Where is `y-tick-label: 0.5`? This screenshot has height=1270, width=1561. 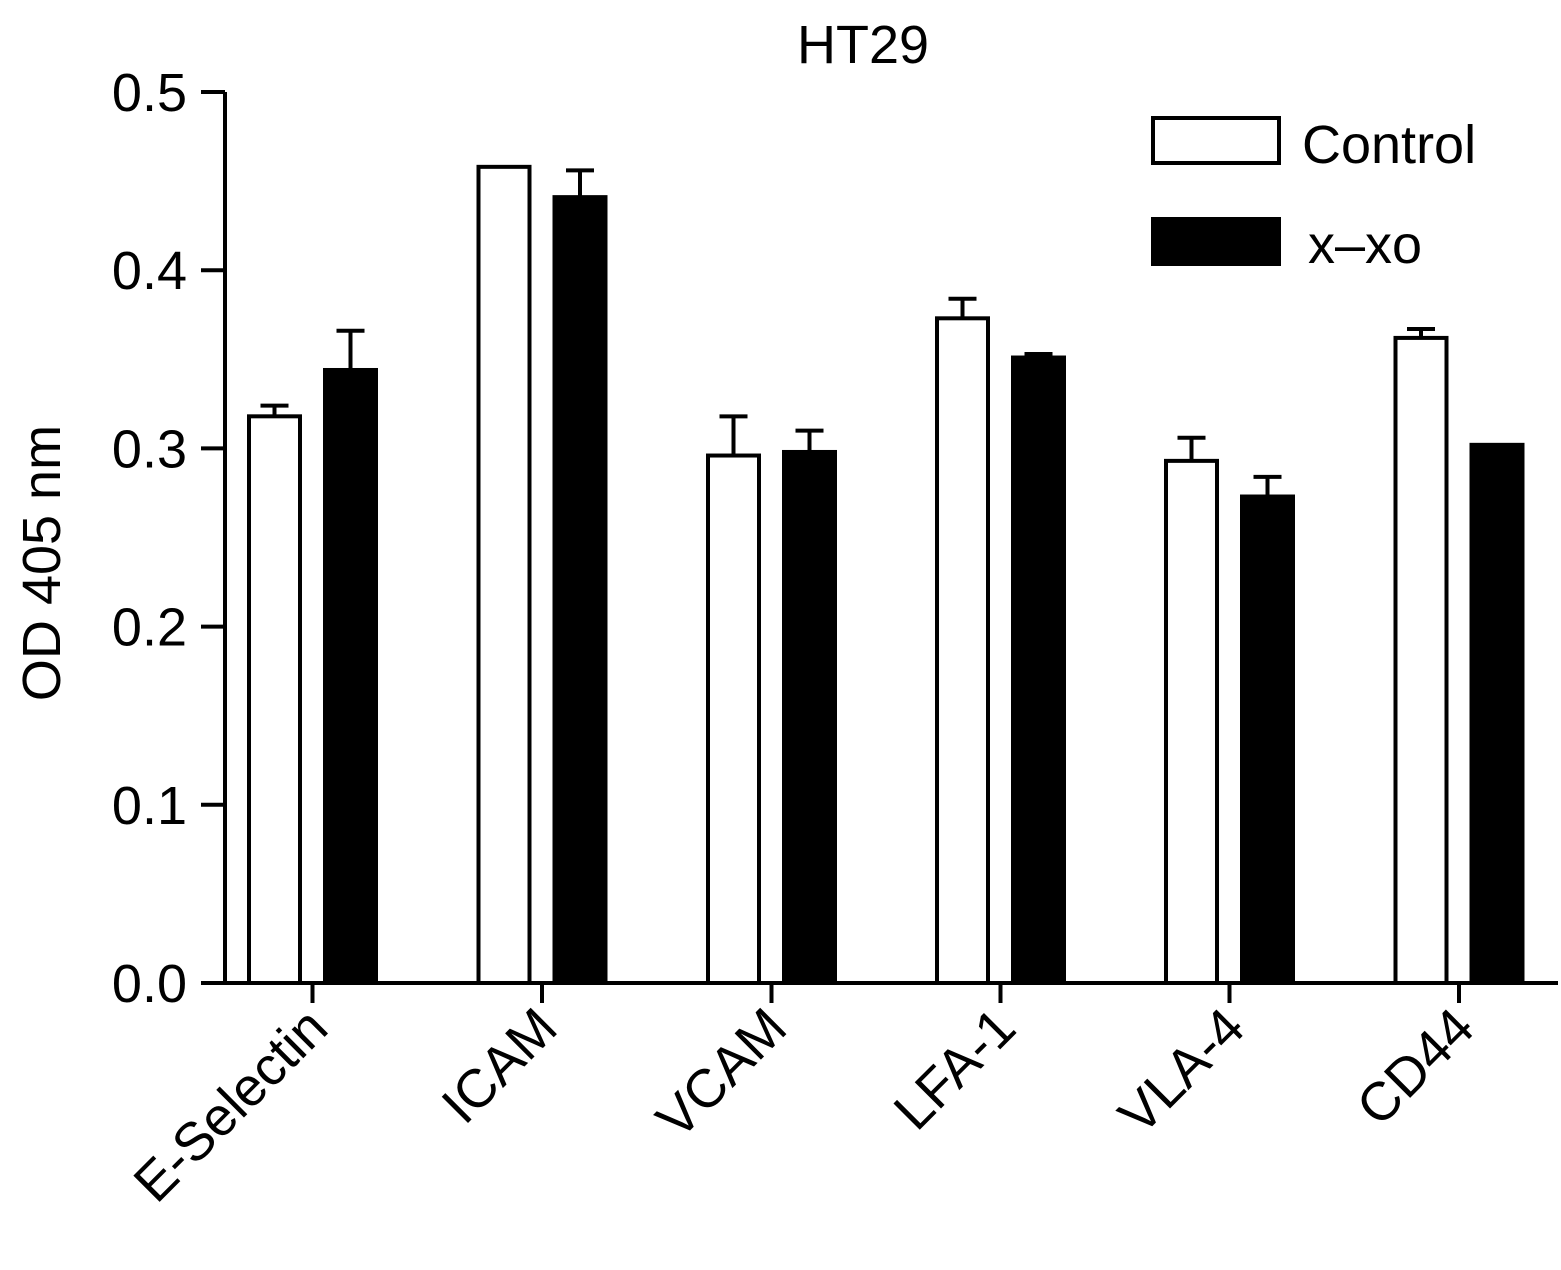 y-tick-label: 0.5 is located at coordinates (149, 93).